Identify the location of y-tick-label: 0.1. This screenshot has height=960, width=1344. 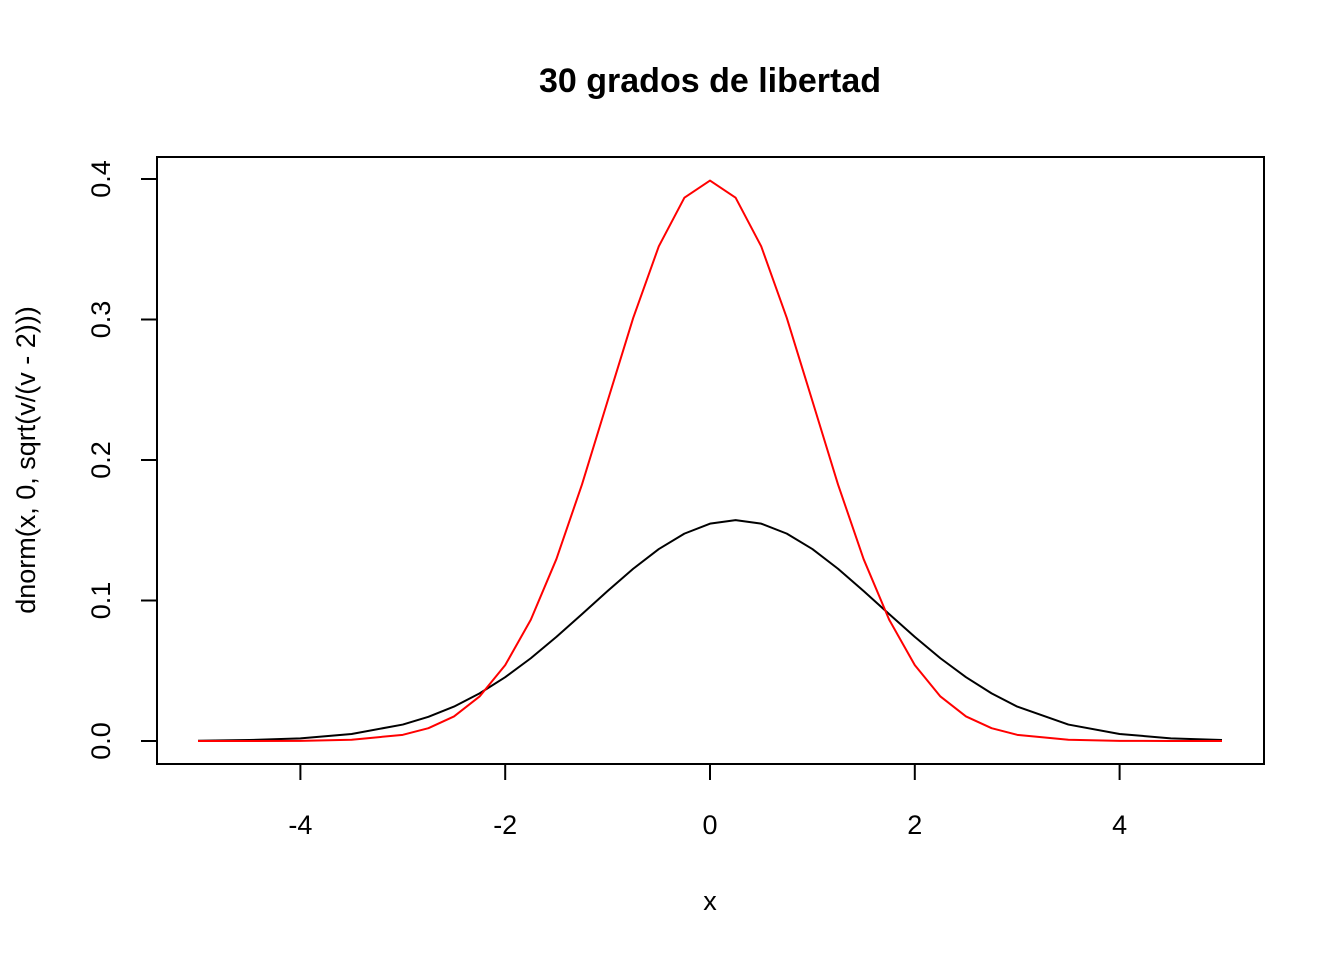
(101, 601).